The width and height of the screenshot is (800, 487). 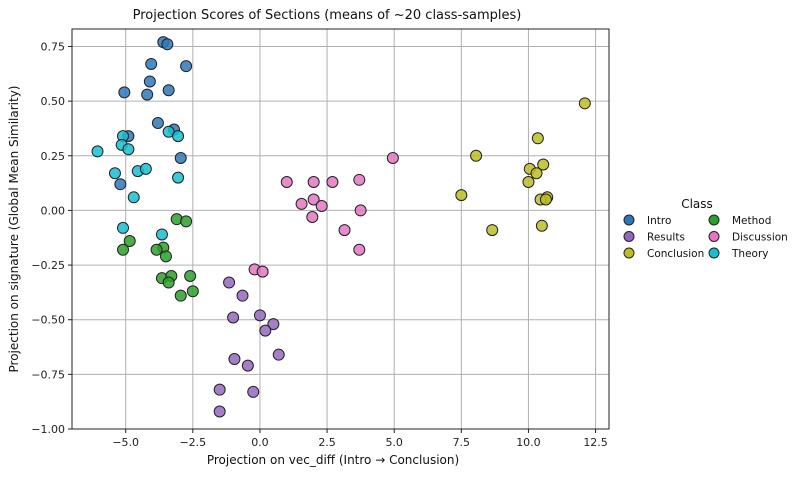 I want to click on legend-marker-method, so click(x=714, y=220).